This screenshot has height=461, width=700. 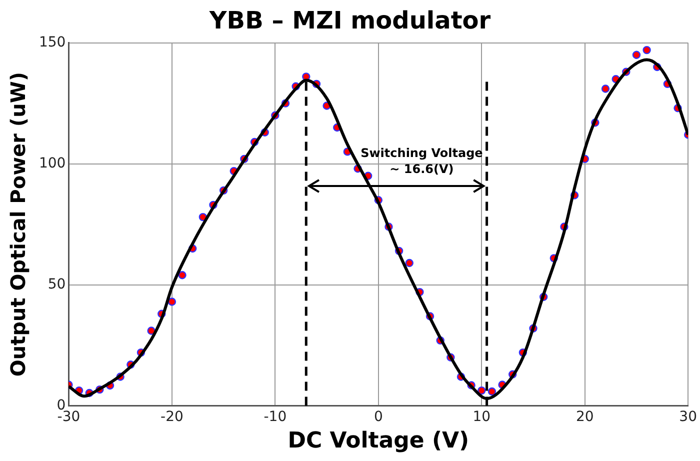 I want to click on y-tick-label: 50, so click(x=57, y=284).